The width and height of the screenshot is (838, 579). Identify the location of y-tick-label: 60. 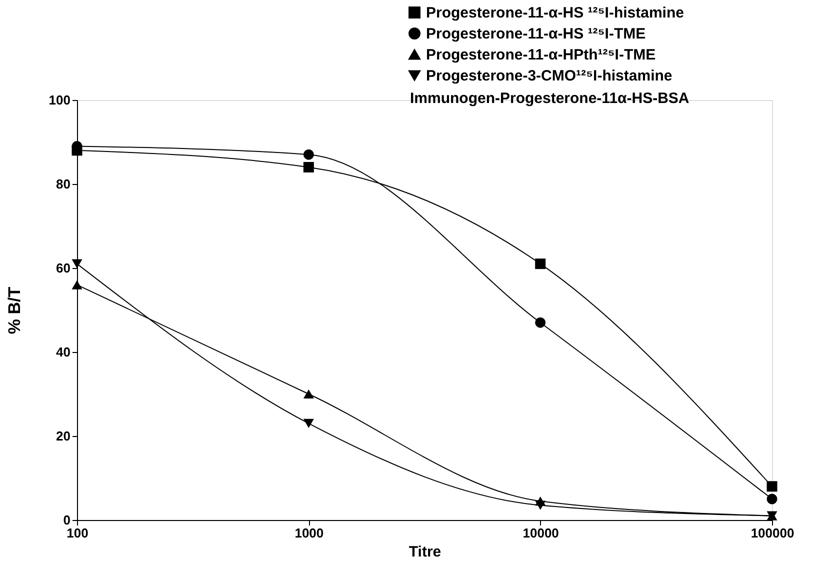
(63, 268).